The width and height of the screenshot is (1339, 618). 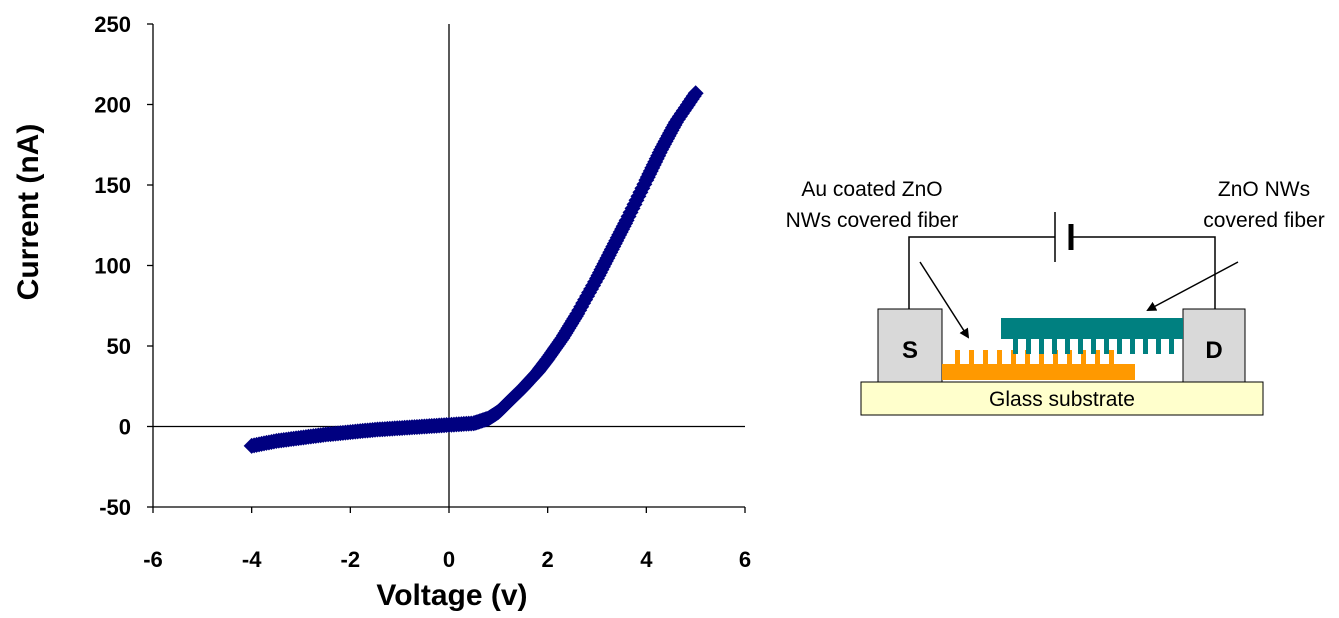 What do you see at coordinates (115, 507) in the screenshot?
I see `y-tick-label: -50` at bounding box center [115, 507].